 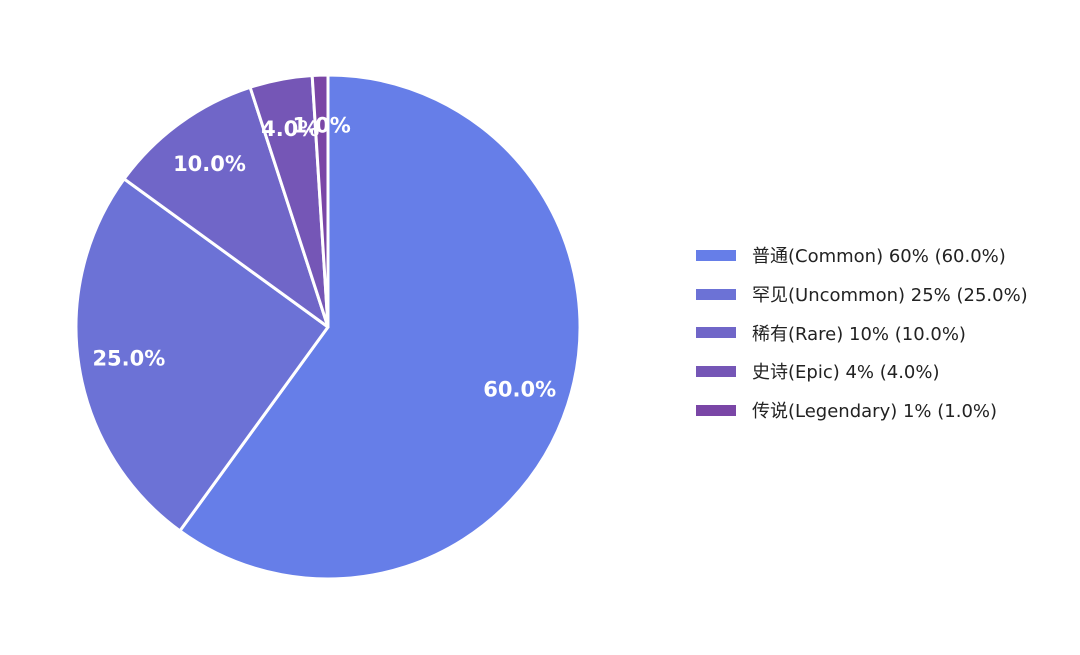 I want to click on legend-swatch-epic, so click(x=716, y=371).